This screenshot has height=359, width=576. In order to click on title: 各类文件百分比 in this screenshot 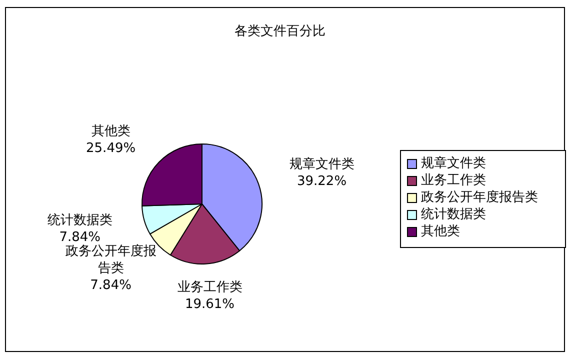, I will do `click(280, 32)`.